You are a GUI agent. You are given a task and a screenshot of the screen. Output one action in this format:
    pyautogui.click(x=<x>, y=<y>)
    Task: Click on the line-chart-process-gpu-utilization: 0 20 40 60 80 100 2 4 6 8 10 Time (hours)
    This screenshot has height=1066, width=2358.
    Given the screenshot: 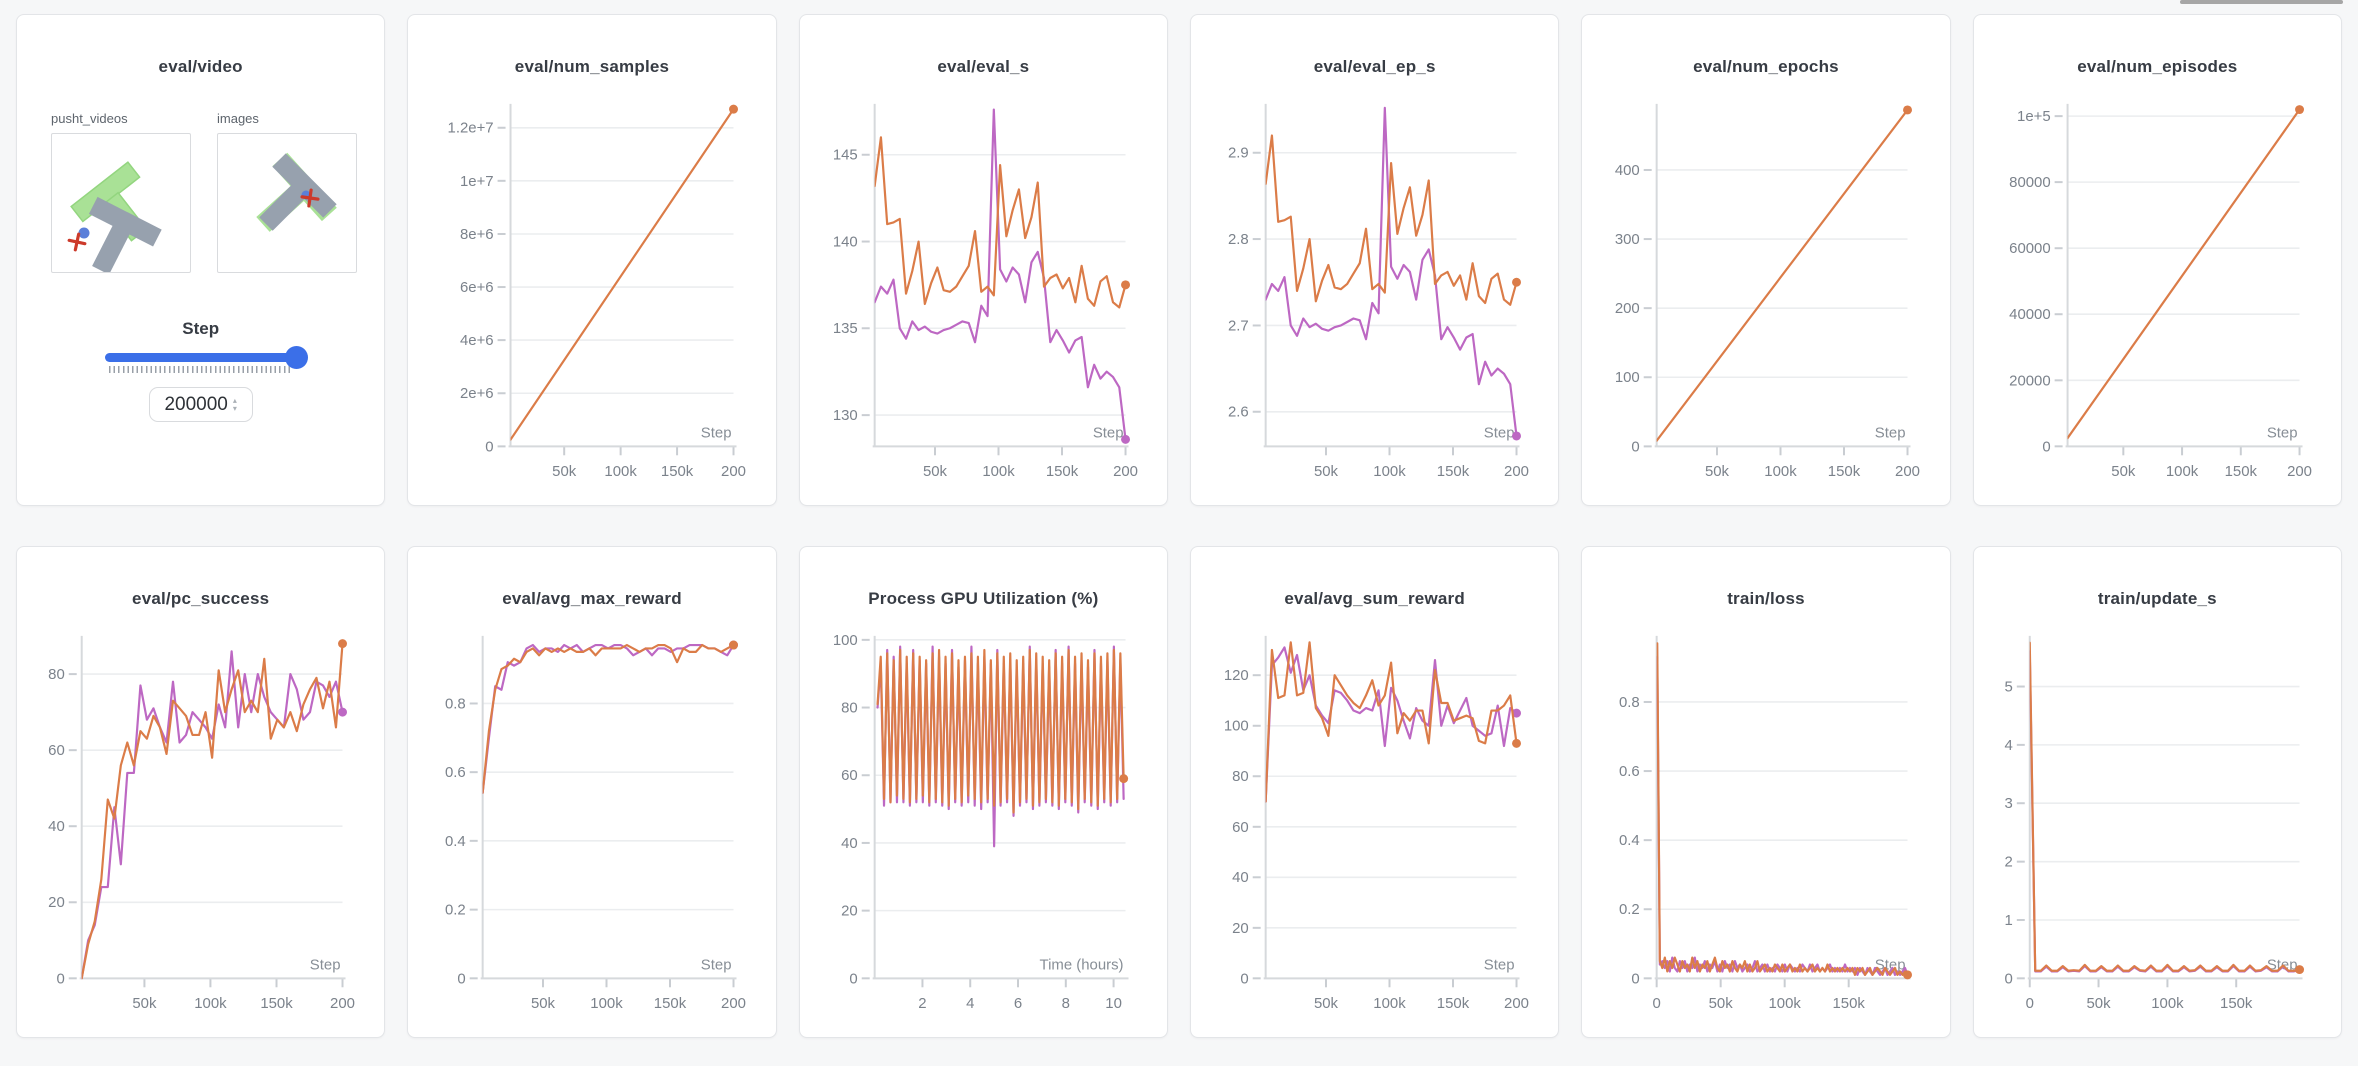 What is the action you would take?
    pyautogui.click(x=983, y=828)
    